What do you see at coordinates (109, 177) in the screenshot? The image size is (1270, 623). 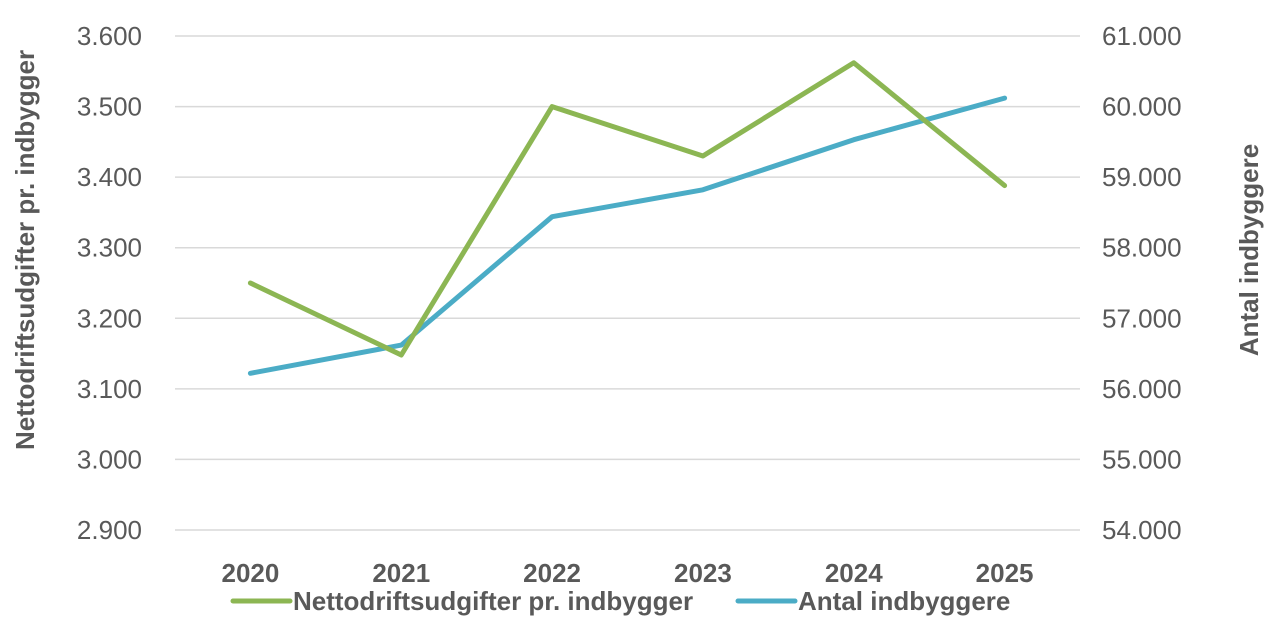 I see `left-tick-label: 3.400` at bounding box center [109, 177].